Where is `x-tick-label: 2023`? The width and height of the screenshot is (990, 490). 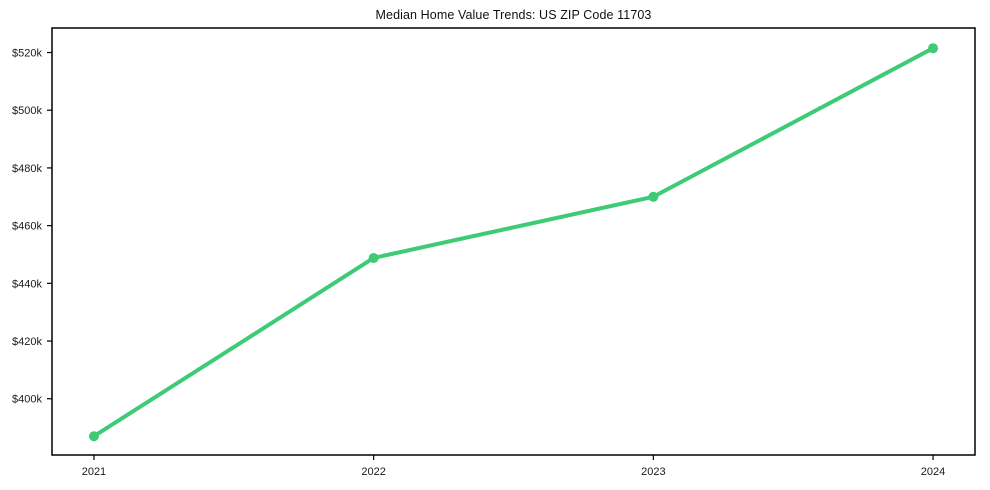 x-tick-label: 2023 is located at coordinates (653, 472).